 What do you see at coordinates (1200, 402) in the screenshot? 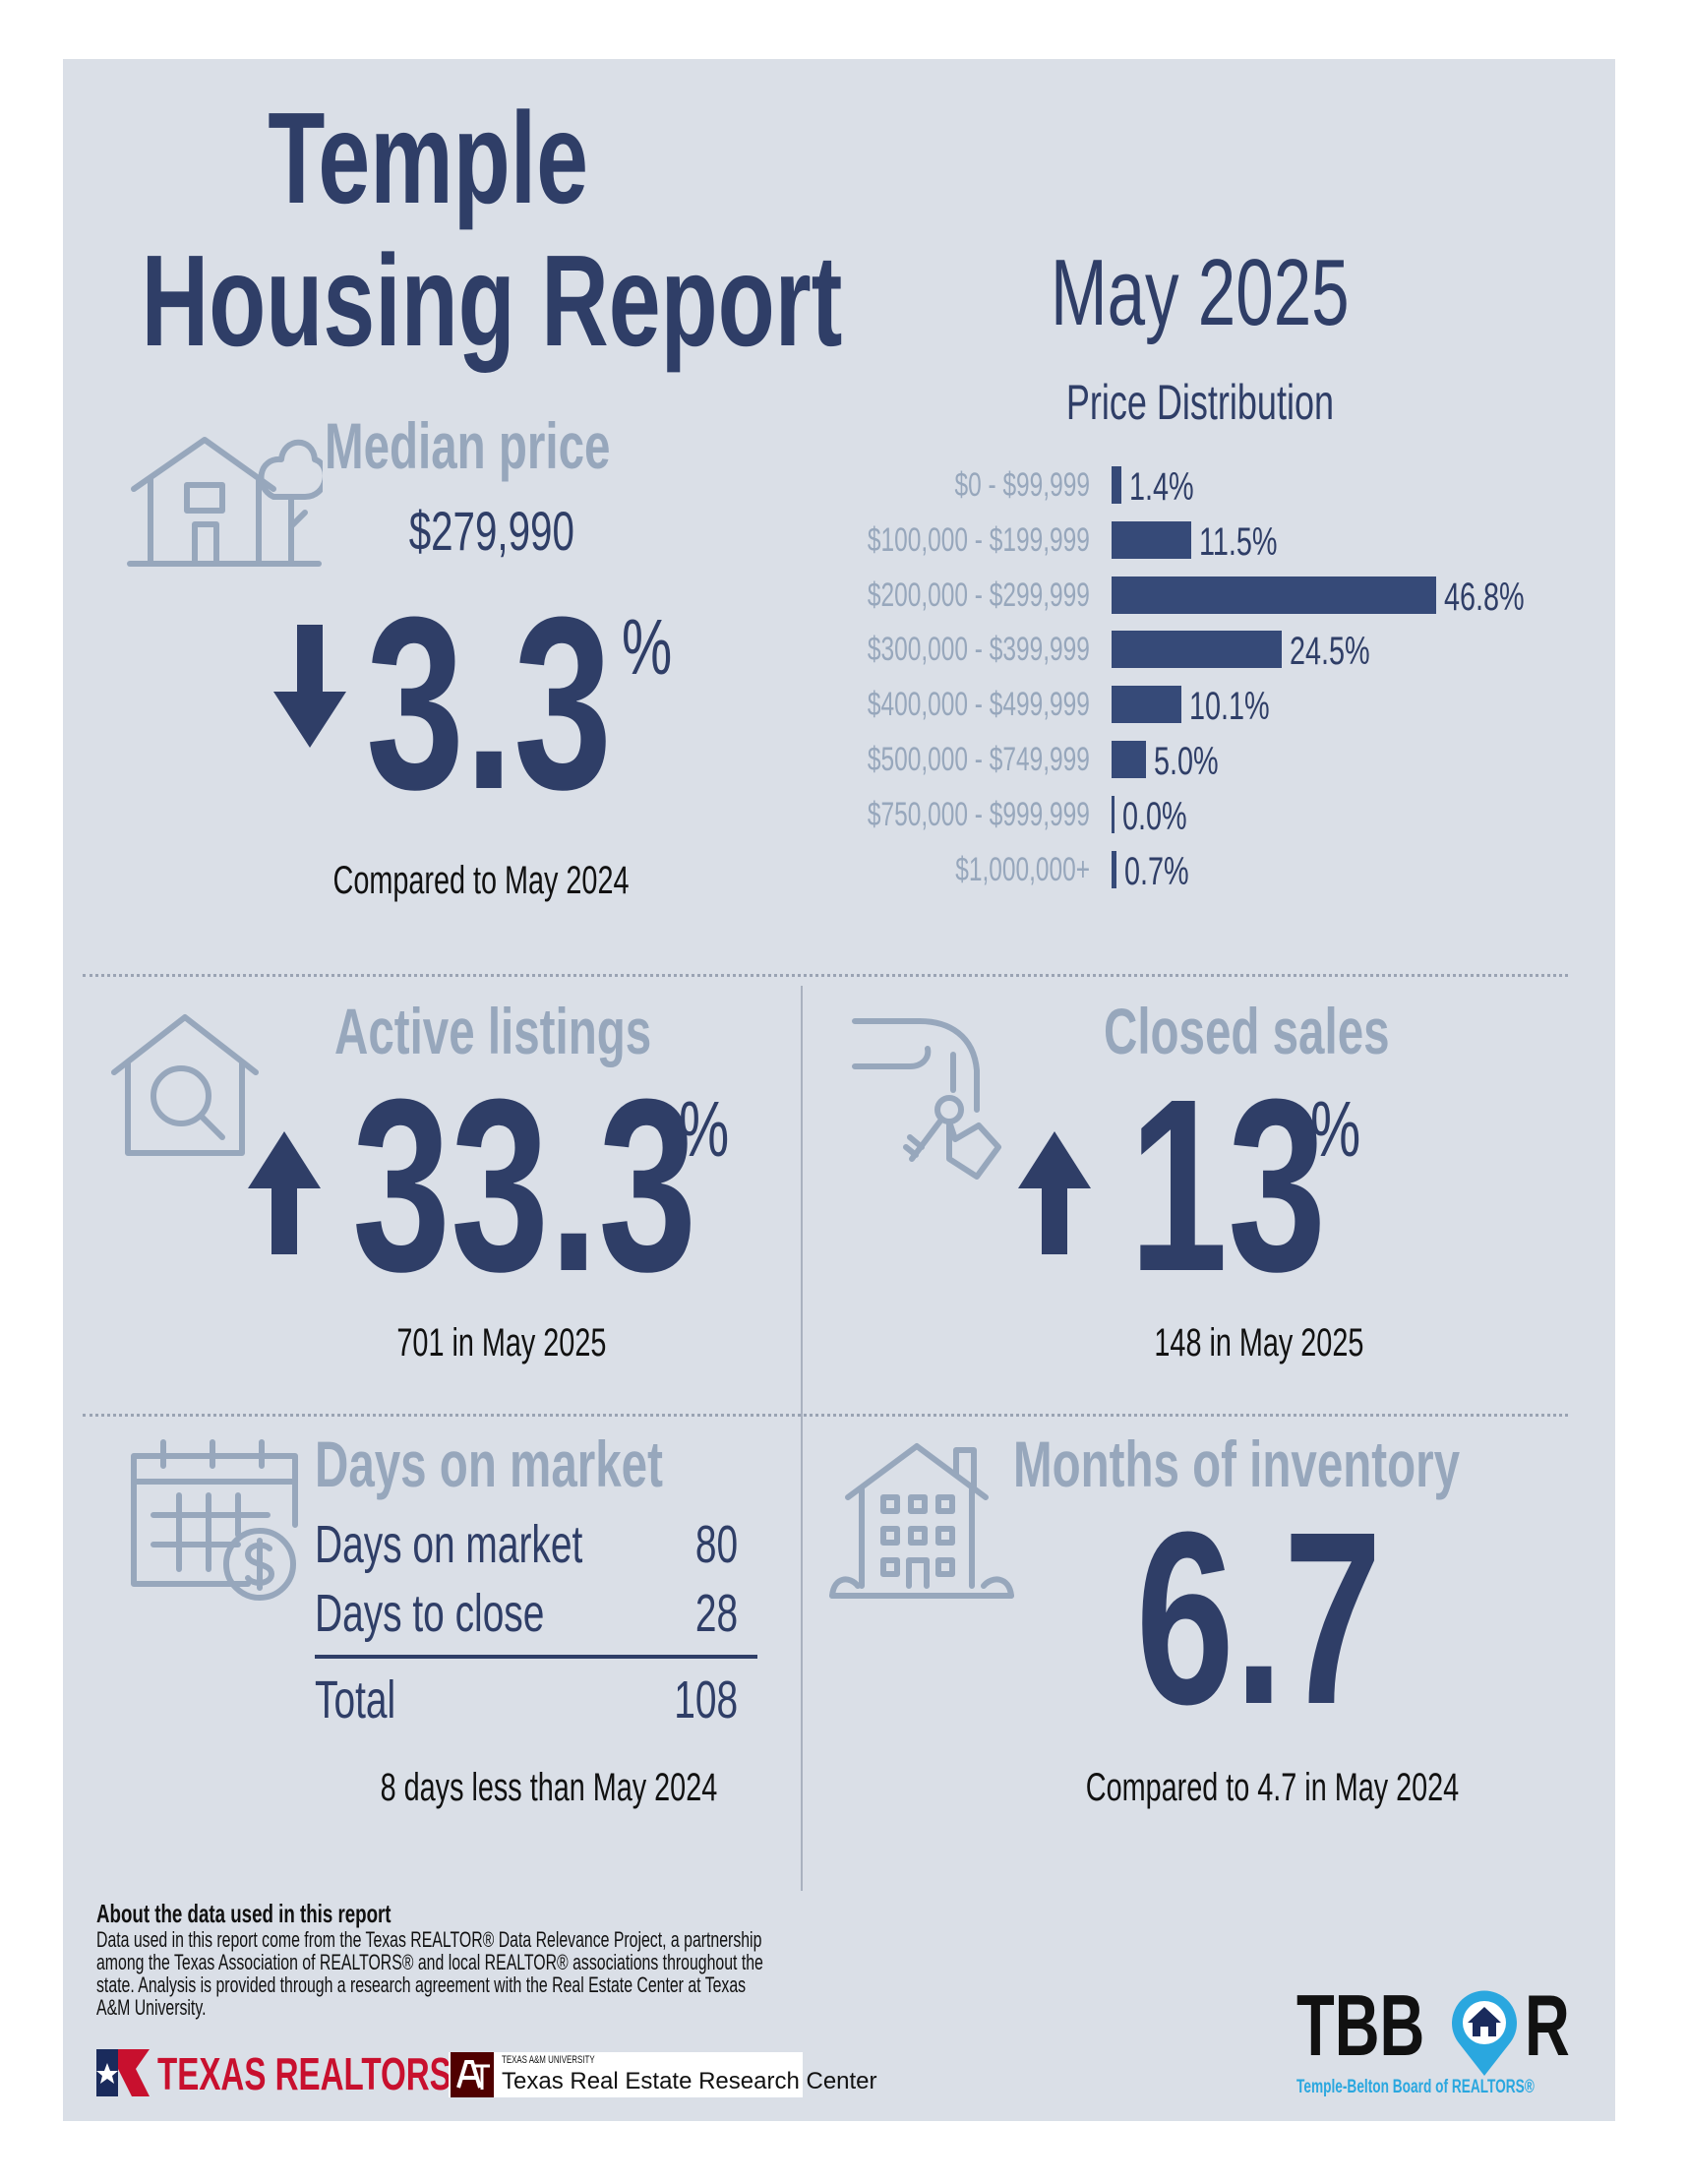
I see `price-distribution-title: Price Distribution` at bounding box center [1200, 402].